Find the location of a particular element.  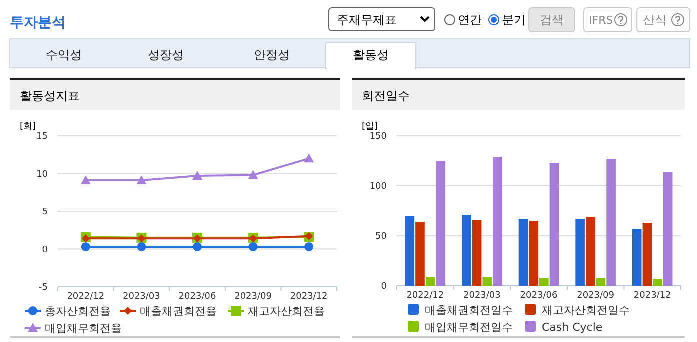

text: IFRS is located at coordinates (601, 20).